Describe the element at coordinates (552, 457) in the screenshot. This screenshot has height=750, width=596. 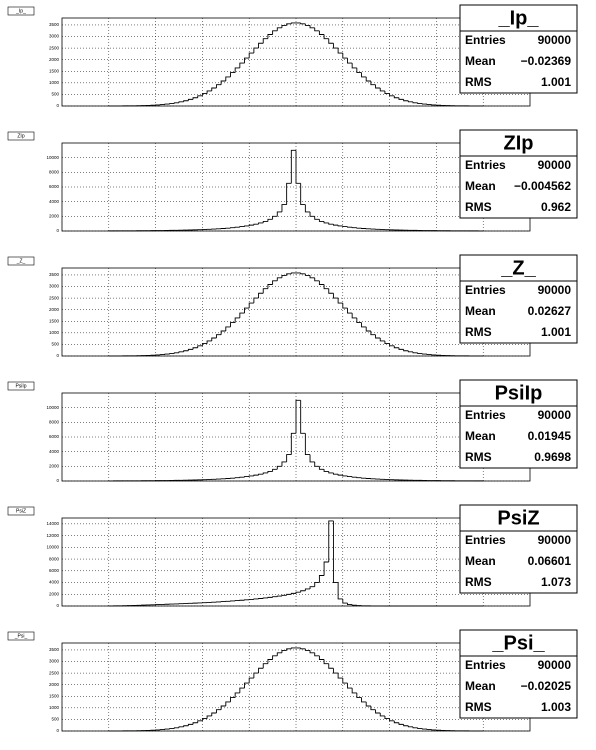
I see `stats-value: 0.9698` at that location.